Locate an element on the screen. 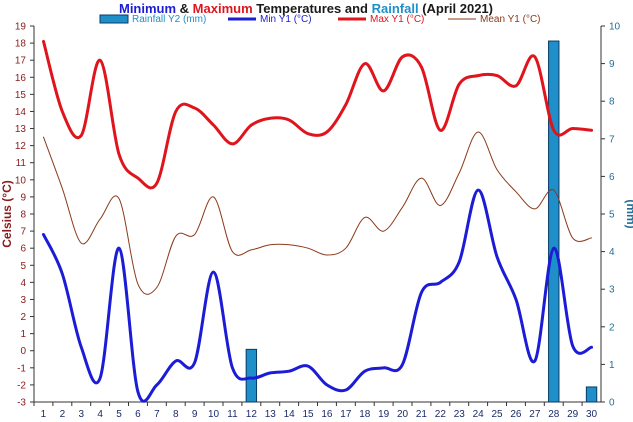 The height and width of the screenshot is (422, 633). left-axis-label: Celsius (°C) is located at coordinates (7, 213).